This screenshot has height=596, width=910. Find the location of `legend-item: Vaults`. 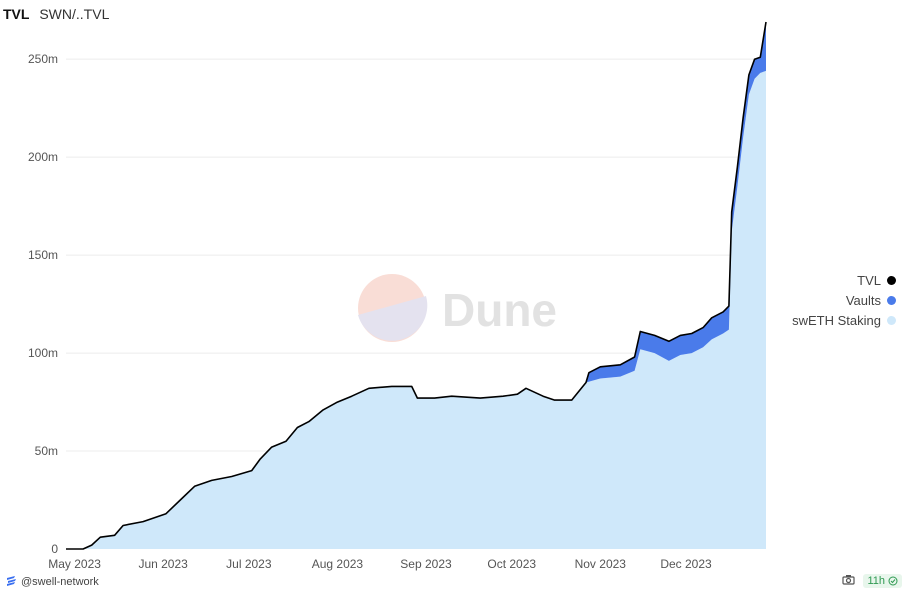

legend-item: Vaults is located at coordinates (844, 300).